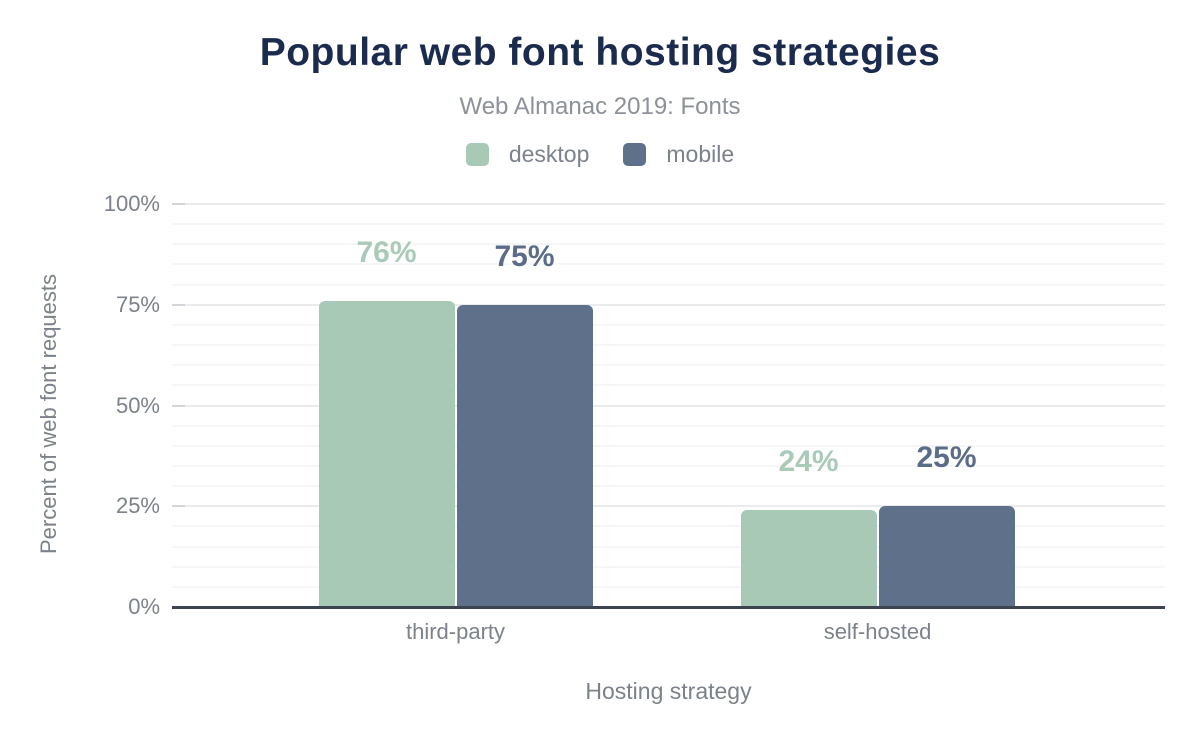  I want to click on value-label-mobile-self-hosted: 25%, so click(946, 458).